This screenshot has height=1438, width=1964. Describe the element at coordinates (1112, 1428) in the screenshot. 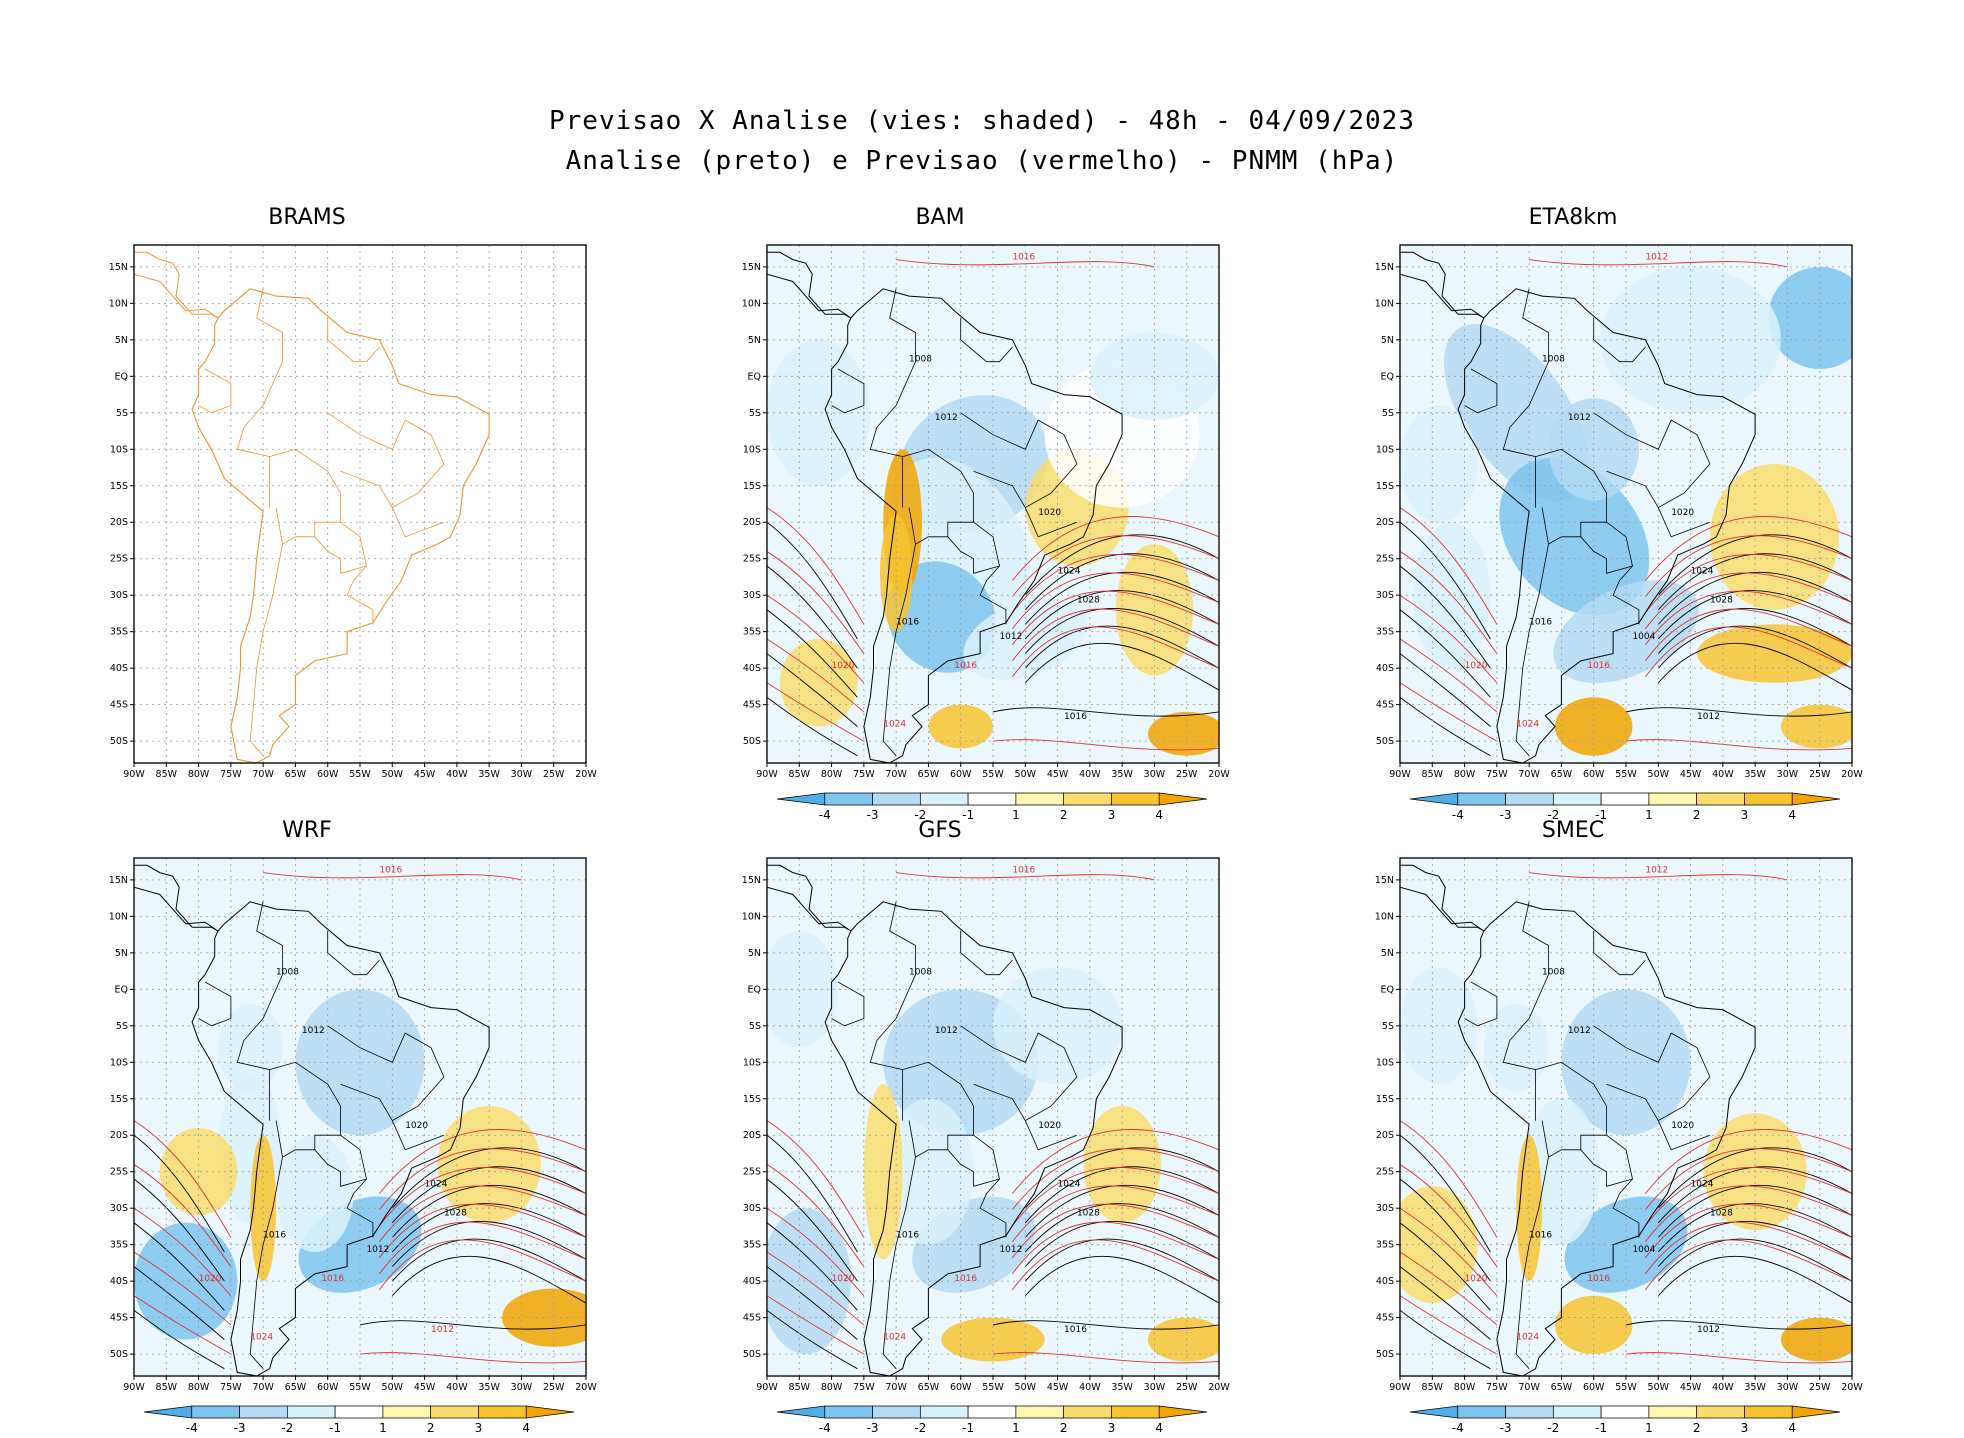

I see `colorbar-label: 3` at that location.